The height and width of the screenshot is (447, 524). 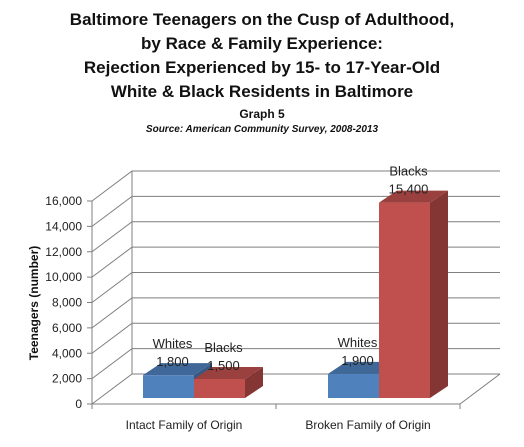 I want to click on y-tick-label: 0, so click(x=78, y=404).